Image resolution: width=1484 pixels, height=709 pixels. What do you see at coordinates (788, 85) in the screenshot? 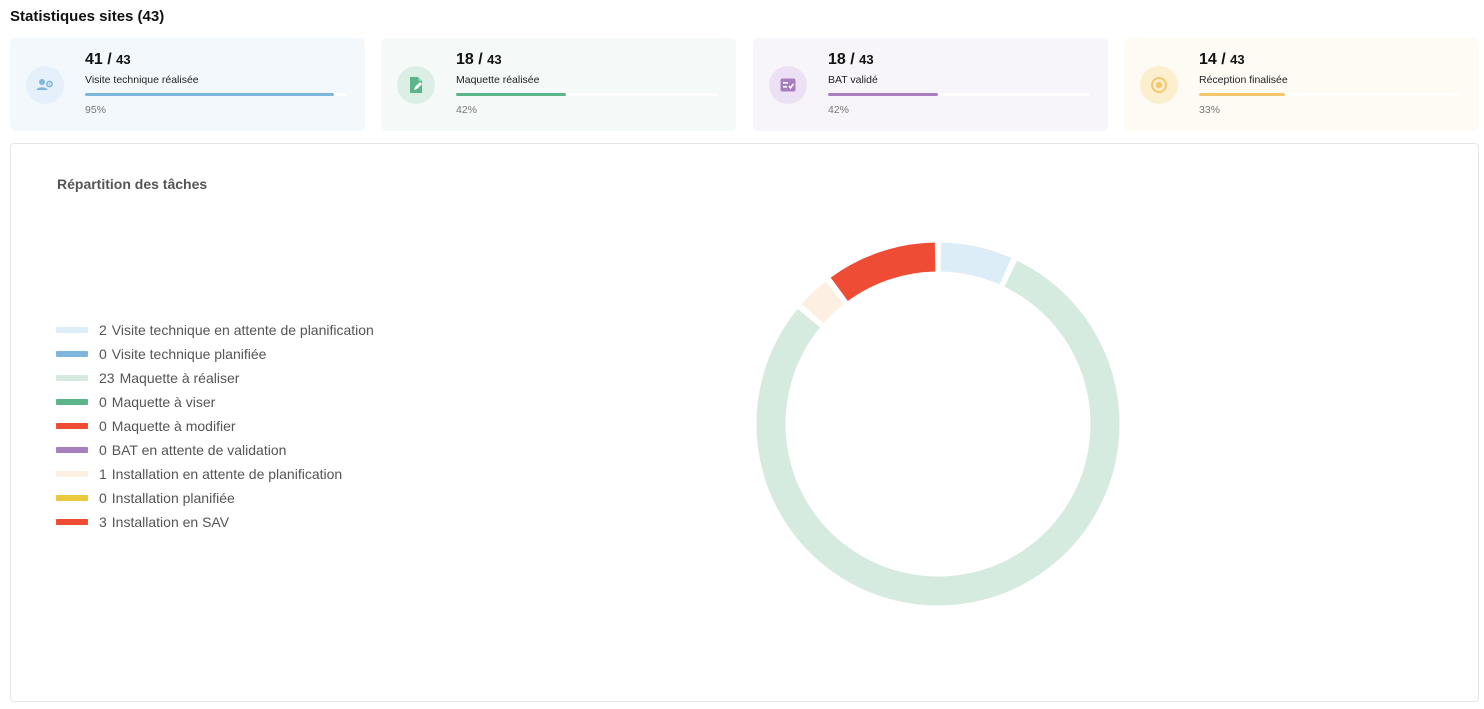
I see `checklist-icon` at bounding box center [788, 85].